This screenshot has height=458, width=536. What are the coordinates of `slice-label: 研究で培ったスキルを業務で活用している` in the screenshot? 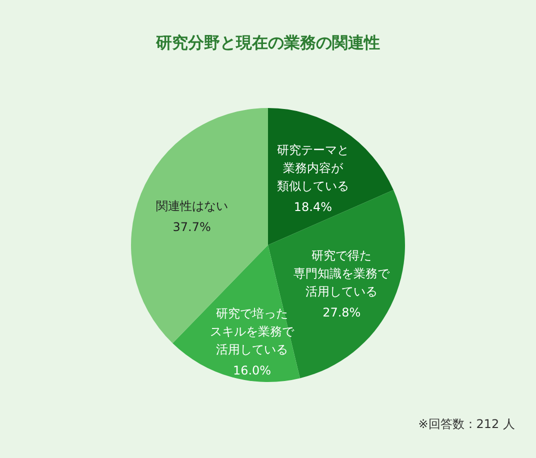 It's located at (252, 331).